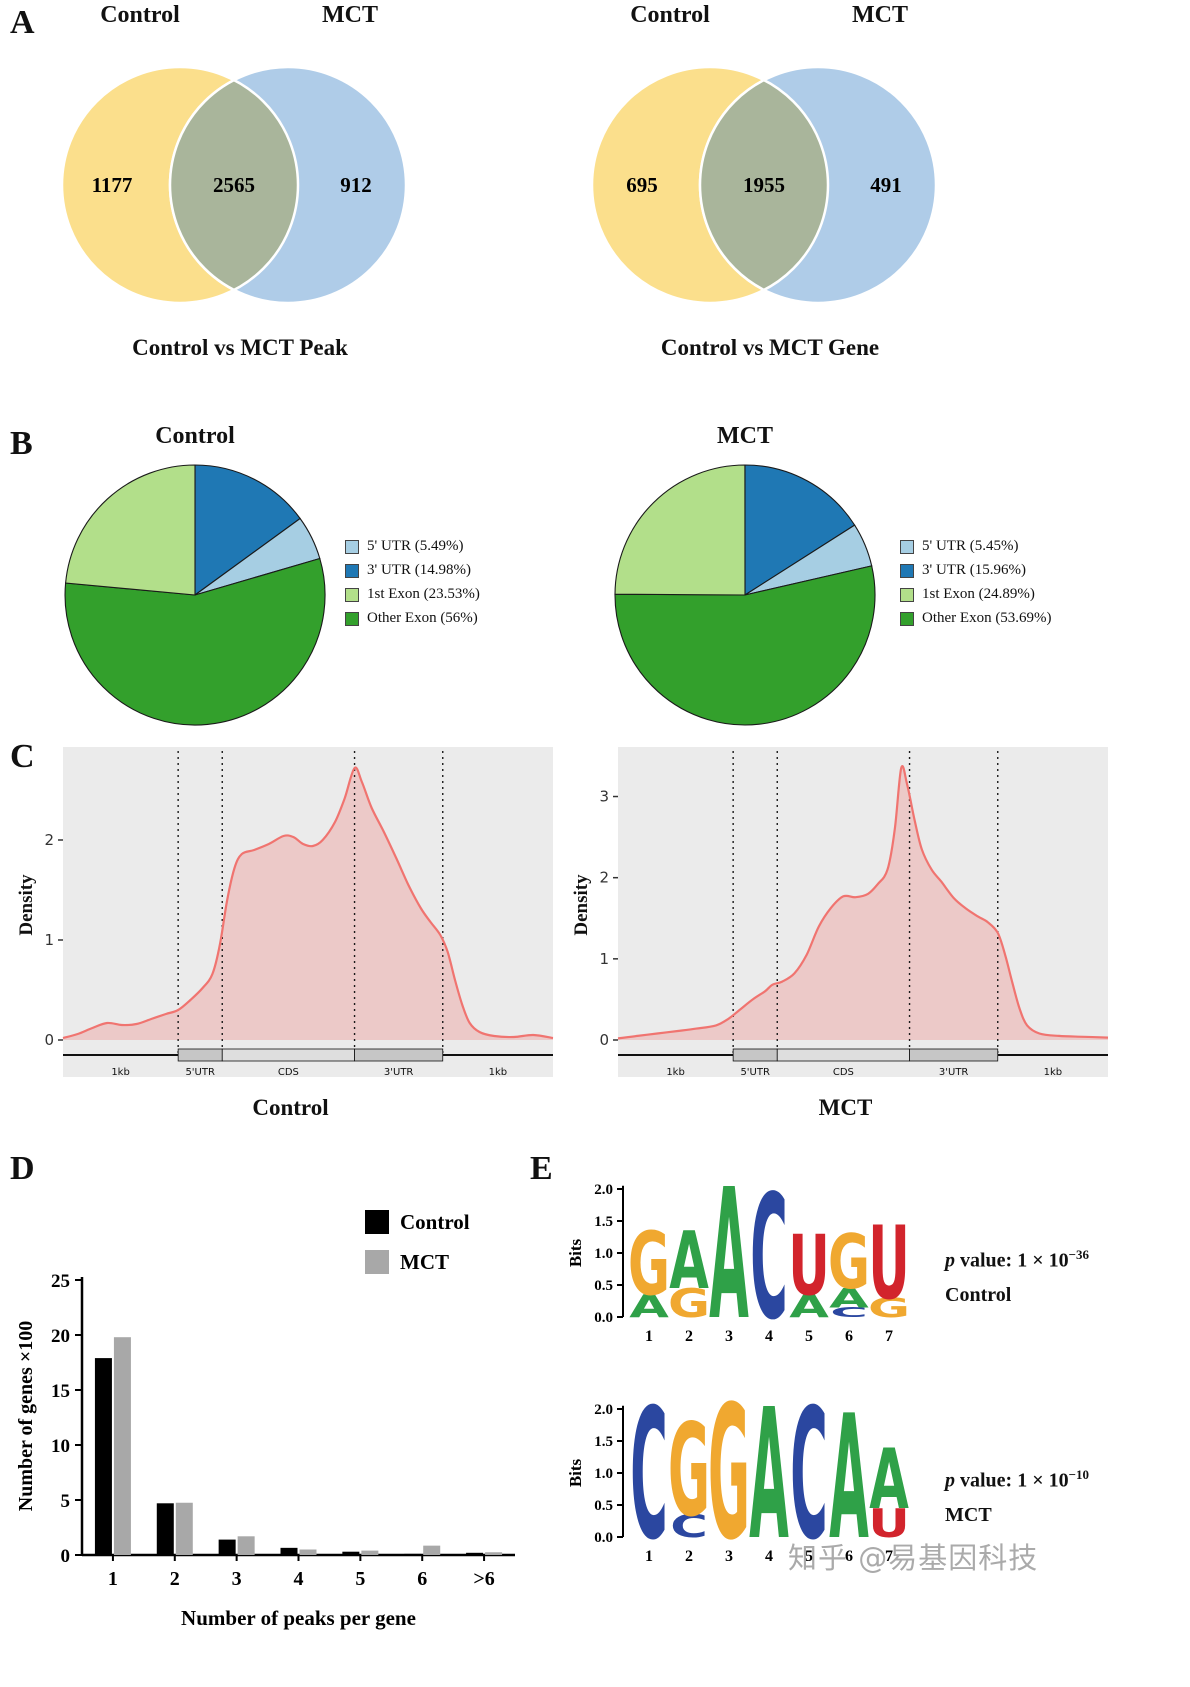 Image resolution: width=1190 pixels, height=1687 pixels. Describe the element at coordinates (290, 1107) in the screenshot. I see `density-control-caption: Control` at that location.